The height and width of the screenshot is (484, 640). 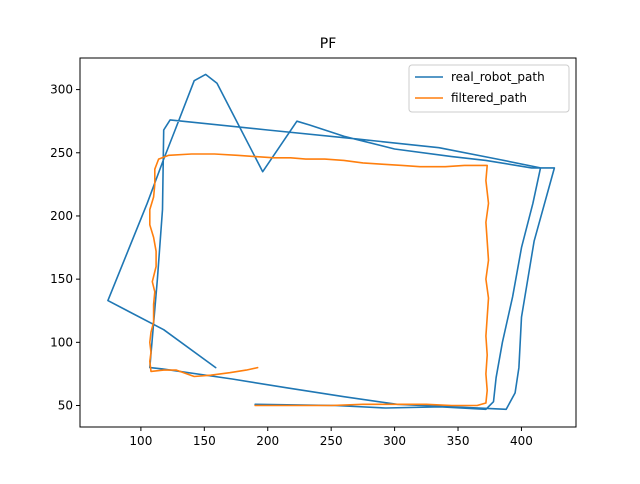 I want to click on y-tick-label: 50, so click(x=65, y=406).